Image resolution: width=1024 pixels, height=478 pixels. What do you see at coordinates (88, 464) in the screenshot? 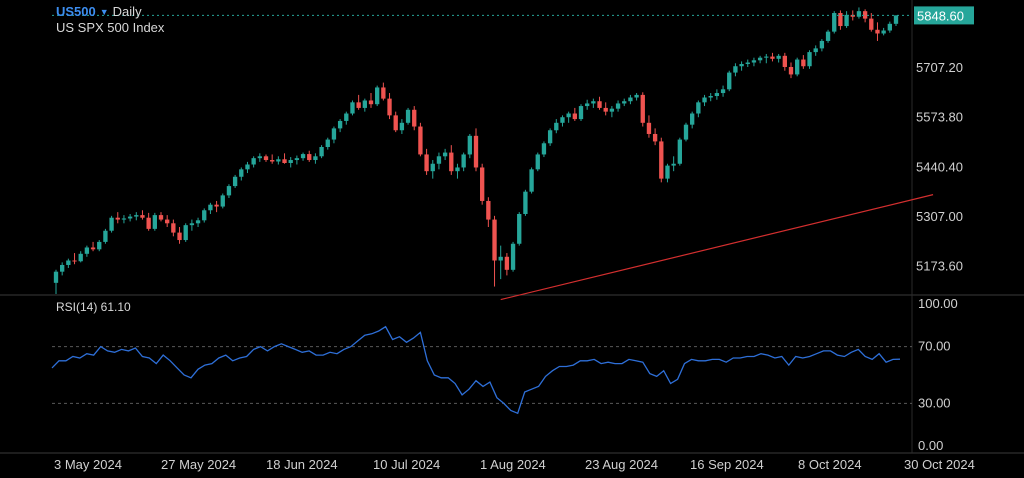
I see `x-tick-label: 3 May 2024` at bounding box center [88, 464].